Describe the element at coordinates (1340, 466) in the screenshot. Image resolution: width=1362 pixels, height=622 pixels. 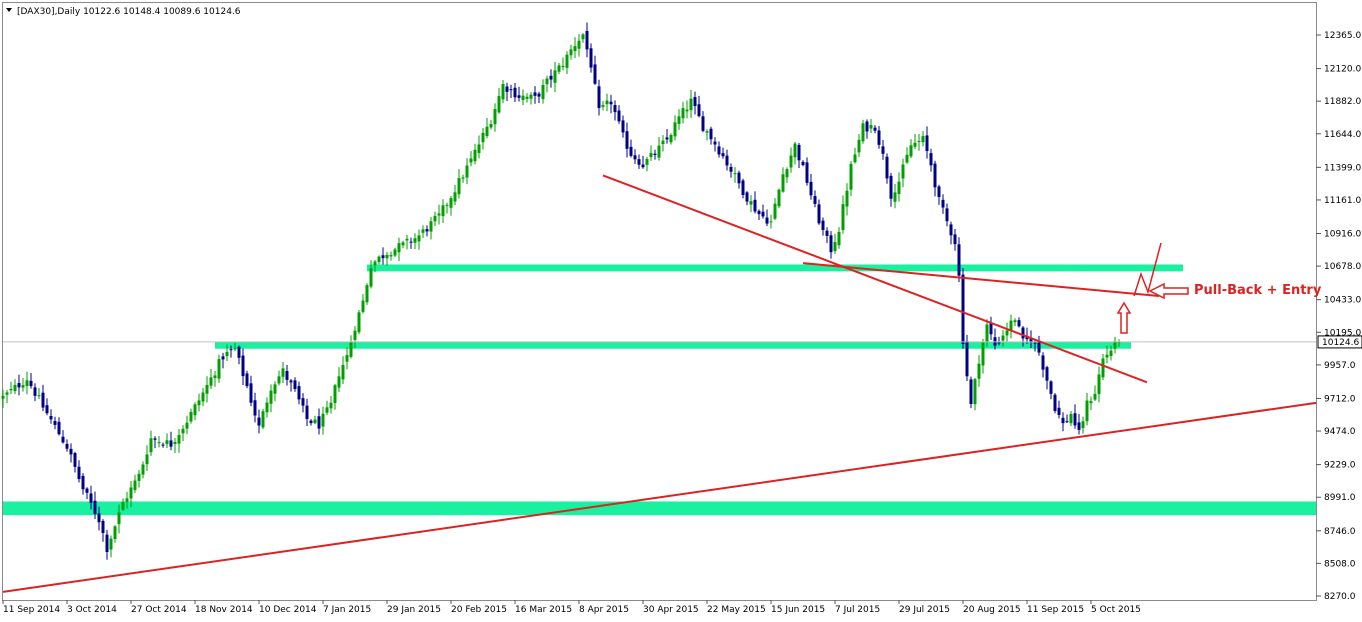
I see `y-tick-label: 9229.0` at that location.